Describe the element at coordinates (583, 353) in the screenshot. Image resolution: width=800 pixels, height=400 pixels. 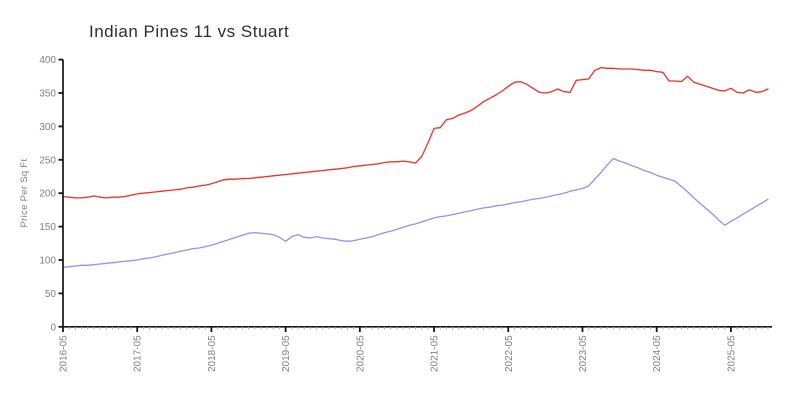
I see `x-tick-label: 2023-05` at that location.